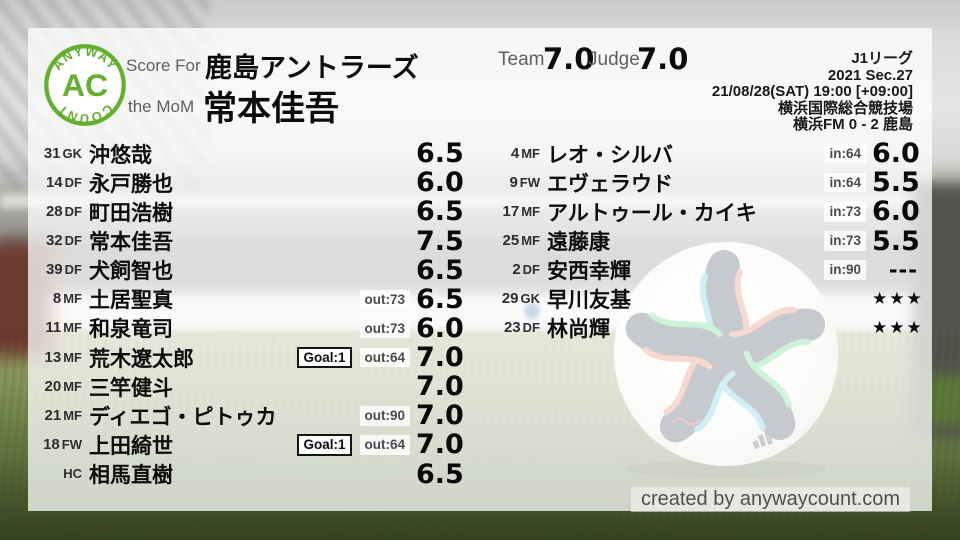  Describe the element at coordinates (521, 59) in the screenshot. I see `team-score-label: Team` at that location.